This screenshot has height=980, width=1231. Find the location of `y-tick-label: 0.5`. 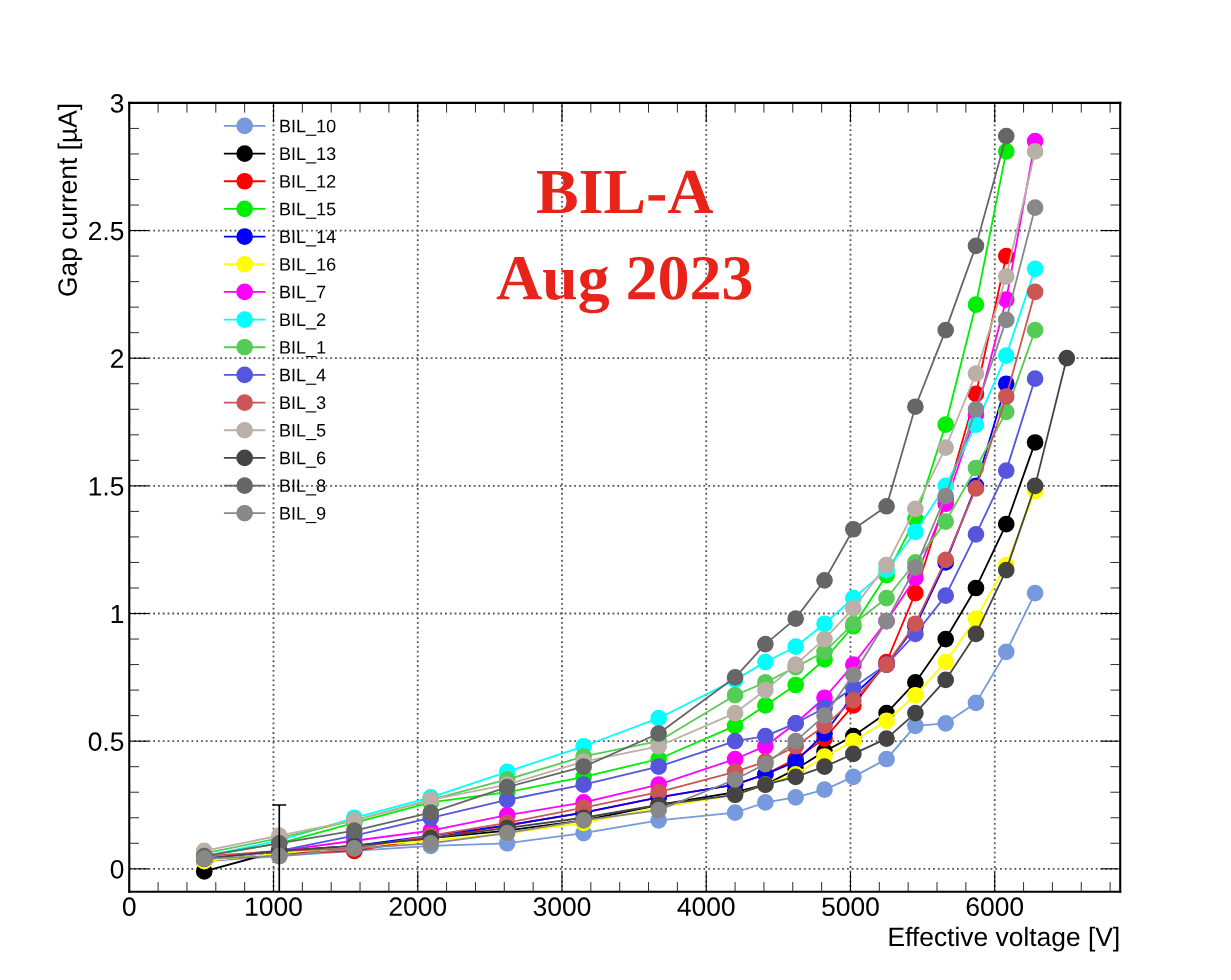

y-tick-label: 0.5 is located at coordinates (106, 741).